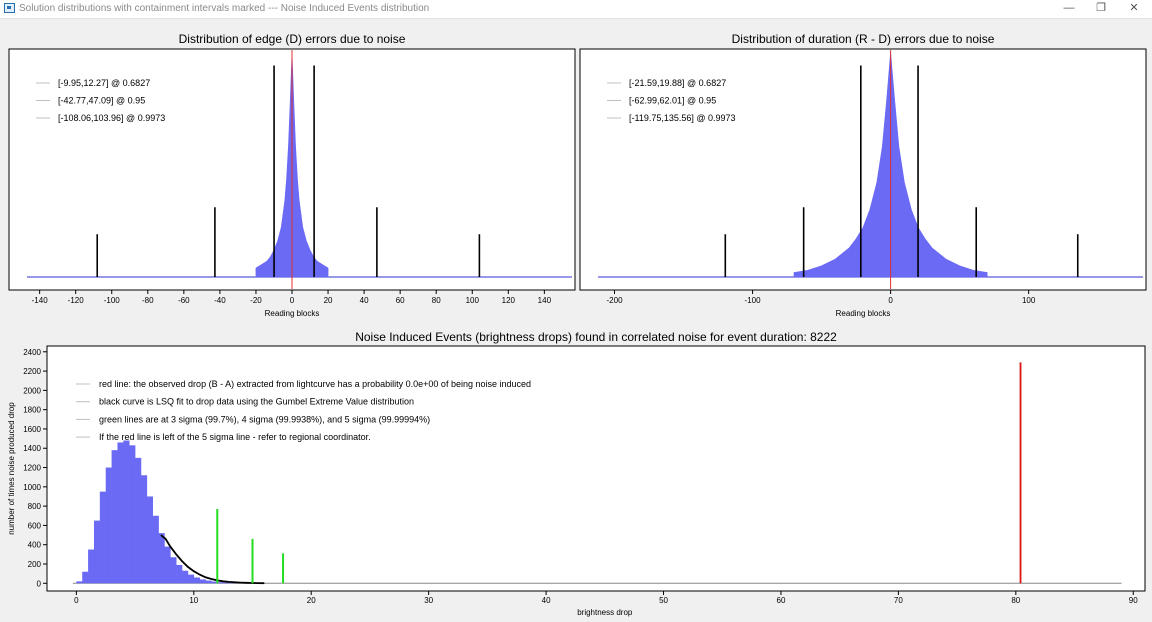  What do you see at coordinates (1029, 300) in the screenshot?
I see `duration-xtick-label: 100` at bounding box center [1029, 300].